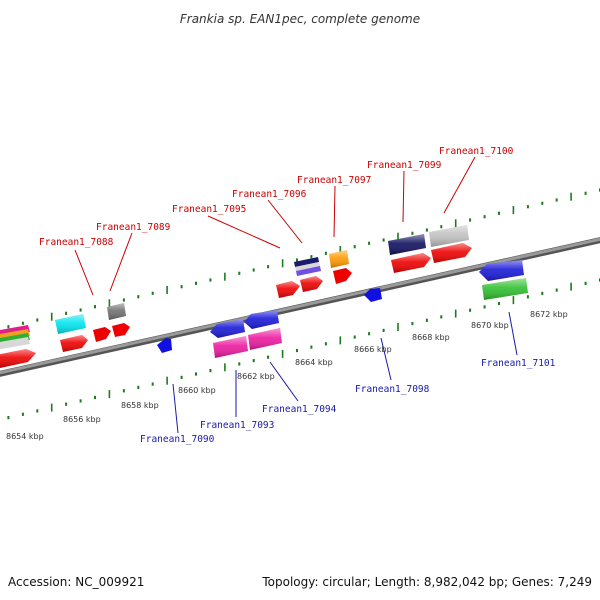 The height and width of the screenshot is (600, 600). What do you see at coordinates (256, 376) in the screenshot?
I see `scale-label: 8662 kbp` at bounding box center [256, 376].